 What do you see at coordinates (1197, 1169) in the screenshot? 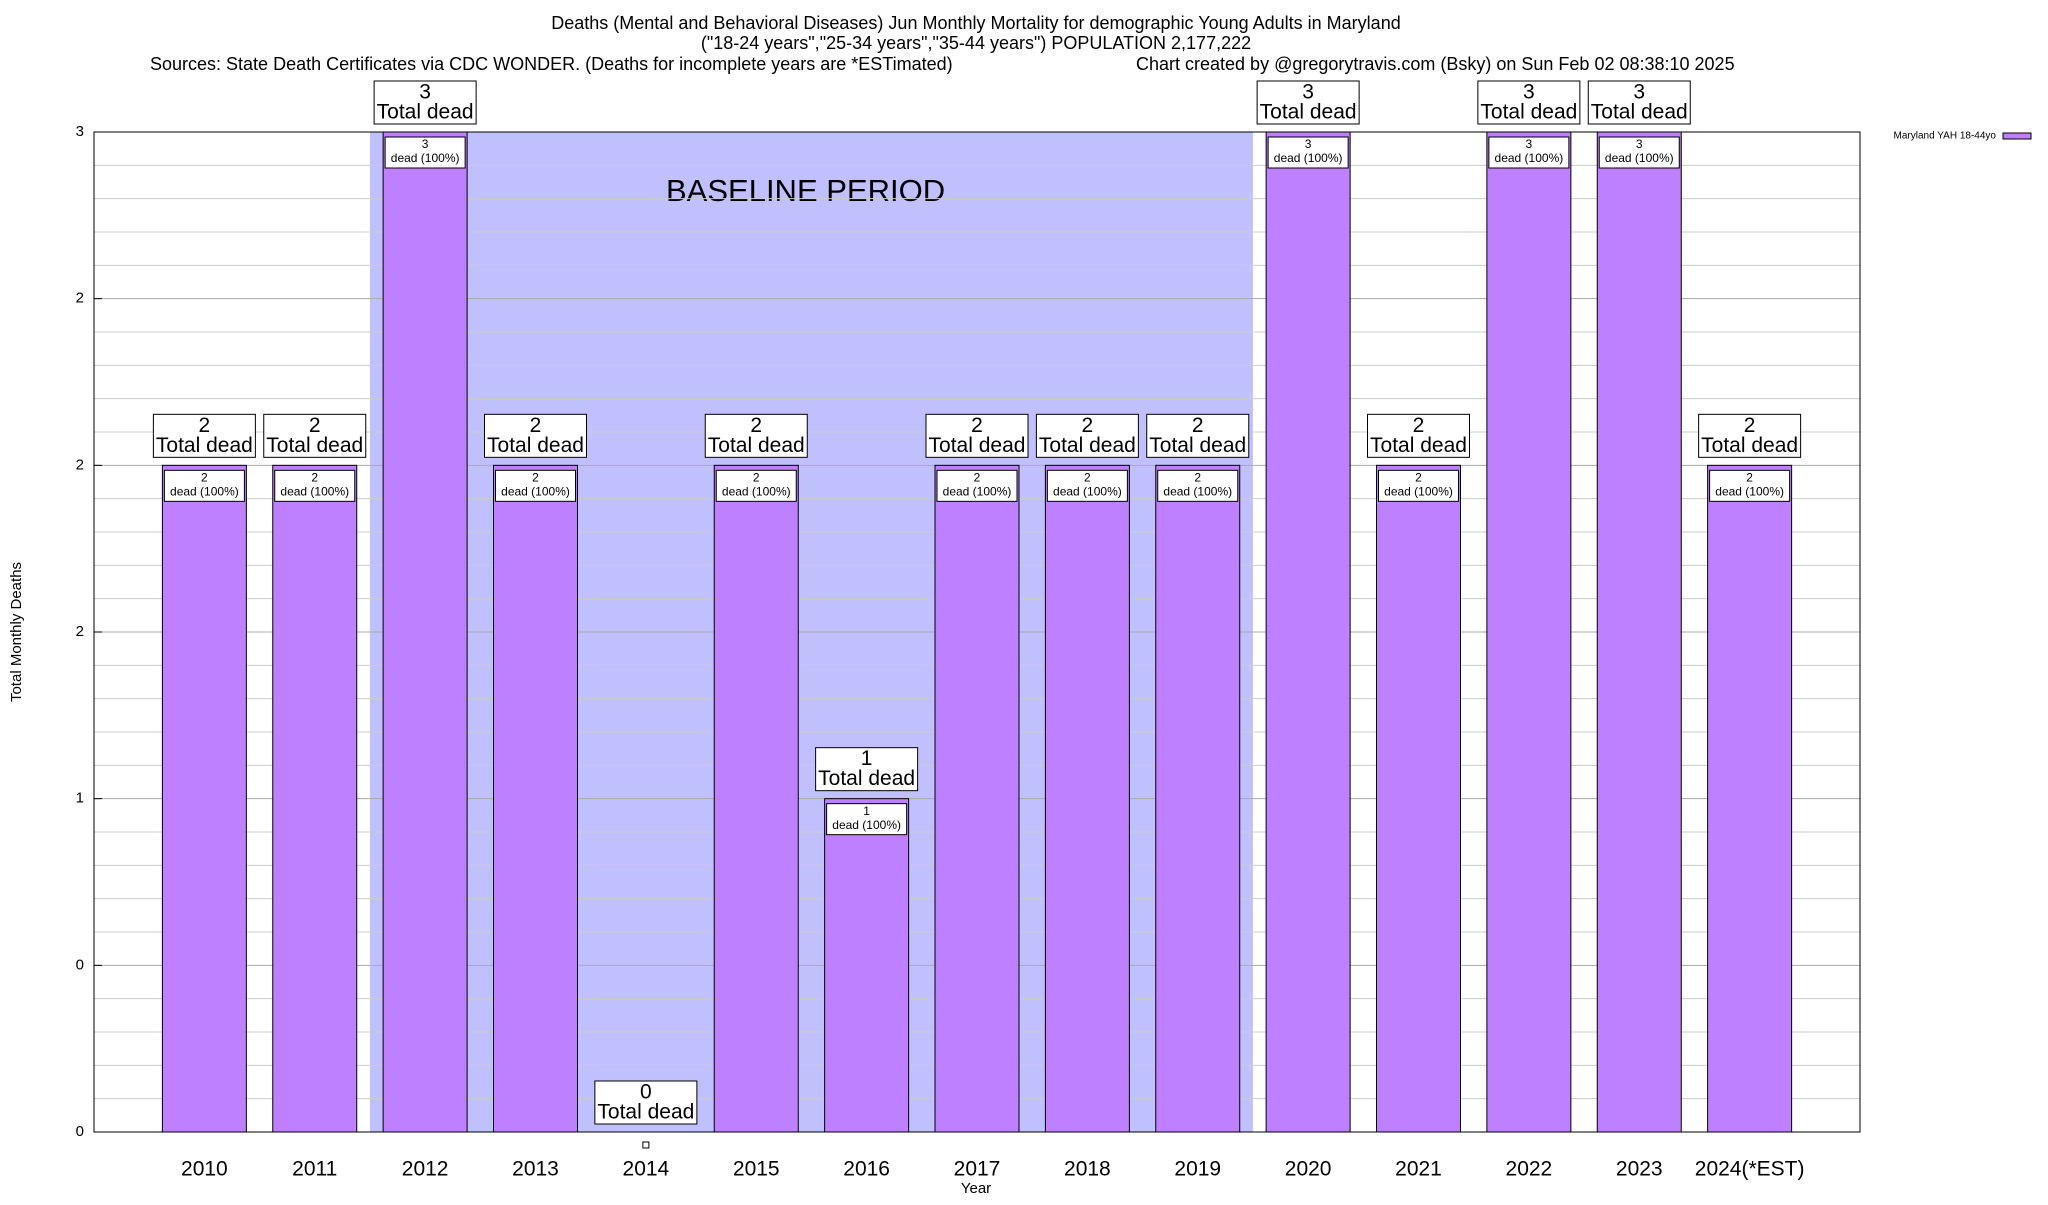
I see `x-tick-label: 2019` at bounding box center [1197, 1169].